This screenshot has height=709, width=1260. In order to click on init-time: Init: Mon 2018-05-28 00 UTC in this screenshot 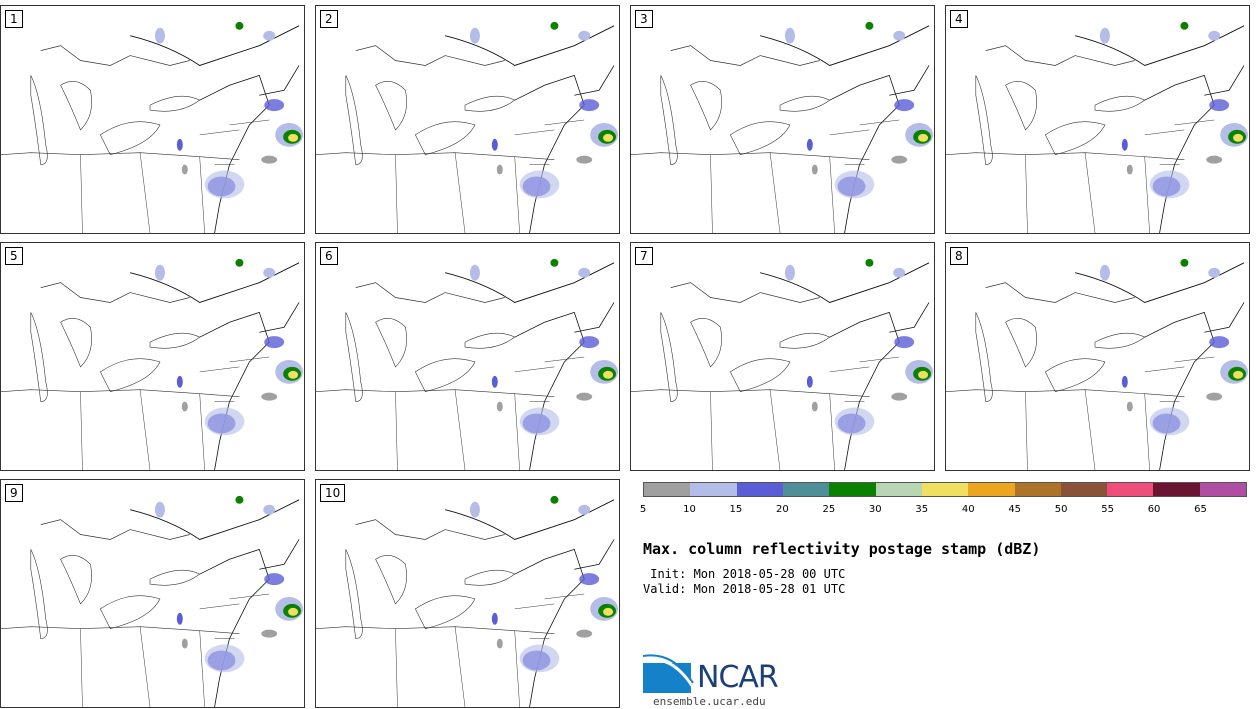, I will do `click(744, 574)`.